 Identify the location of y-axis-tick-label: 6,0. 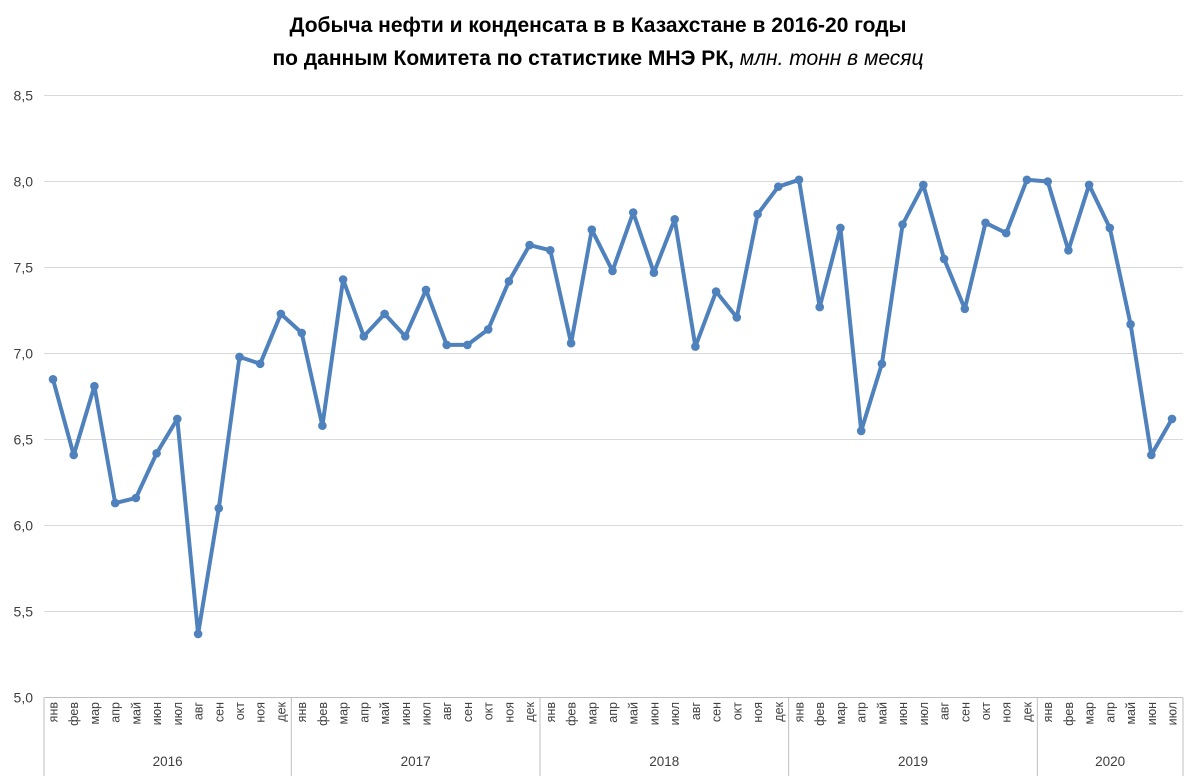
(24, 526).